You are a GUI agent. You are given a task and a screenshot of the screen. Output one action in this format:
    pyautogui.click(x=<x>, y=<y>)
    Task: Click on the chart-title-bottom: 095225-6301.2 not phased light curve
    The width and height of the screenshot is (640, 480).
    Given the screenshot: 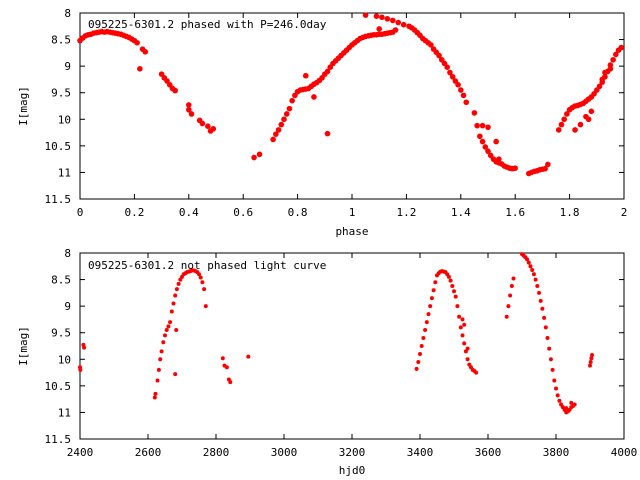 What is the action you would take?
    pyautogui.click(x=207, y=265)
    